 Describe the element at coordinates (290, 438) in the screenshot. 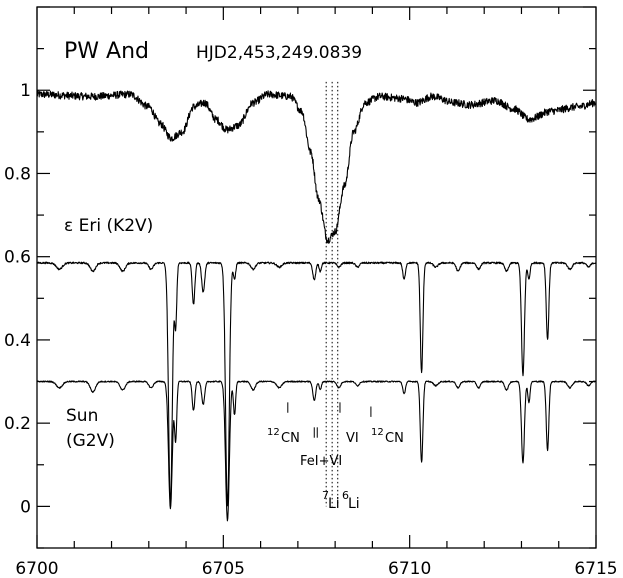

I see `cn-left-label: CN` at that location.